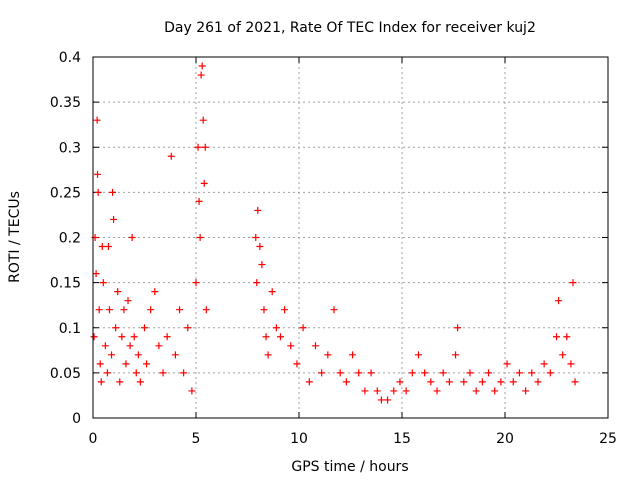  Describe the element at coordinates (608, 439) in the screenshot. I see `x-tick-label: 25` at that location.